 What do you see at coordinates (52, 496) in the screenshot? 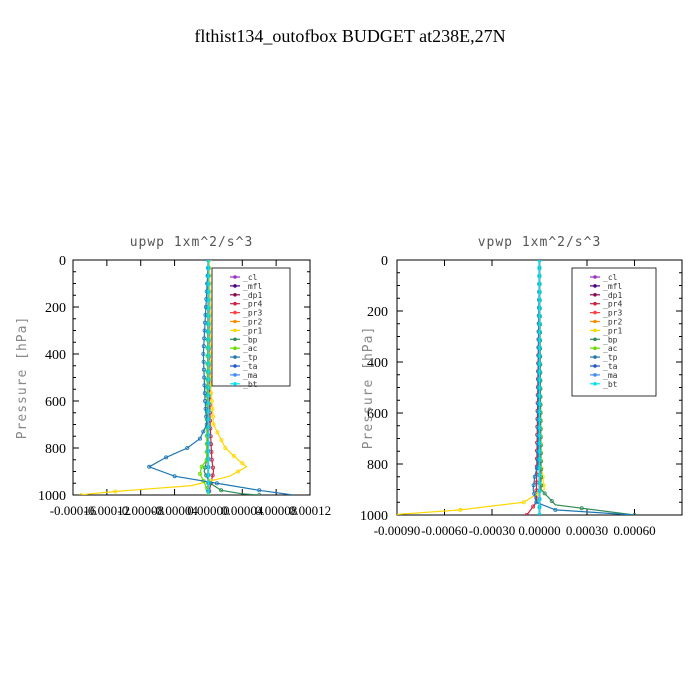
I see `y-tick-label: 1000` at bounding box center [52, 496].